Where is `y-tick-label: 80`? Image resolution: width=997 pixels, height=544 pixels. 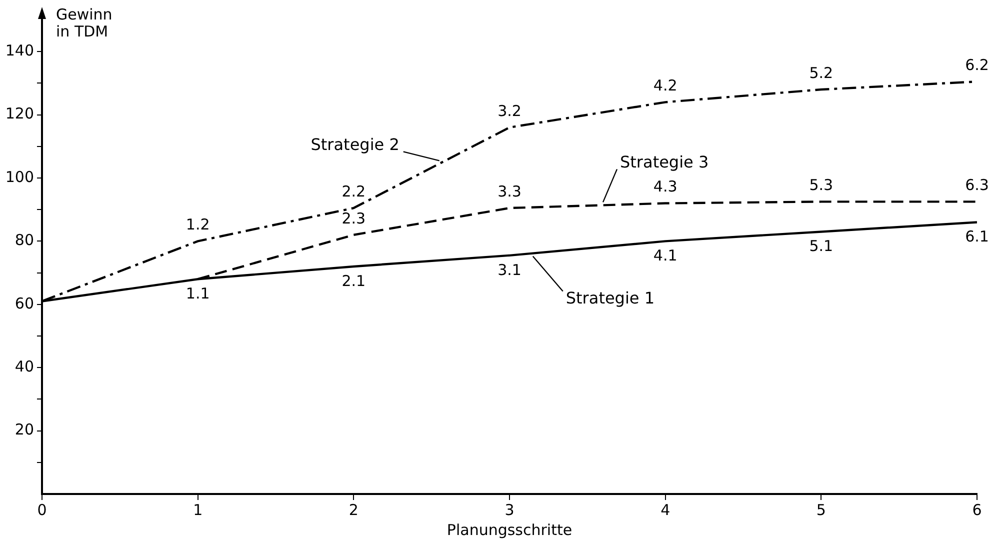
y-tick-label: 80 is located at coordinates (24, 240).